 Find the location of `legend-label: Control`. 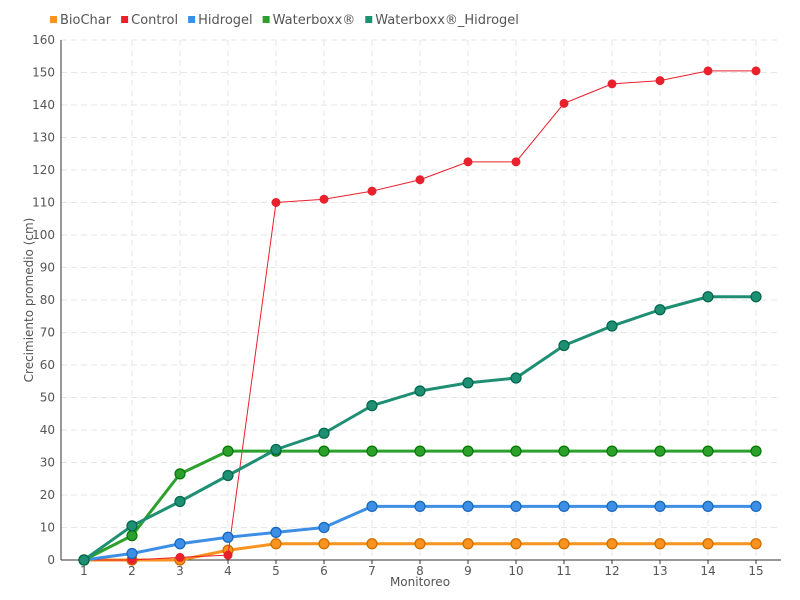

legend-label: Control is located at coordinates (154, 20).